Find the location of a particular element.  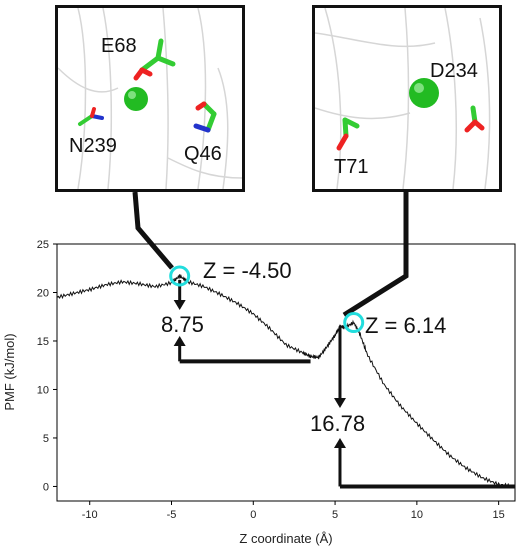

x-tick-label: 15 is located at coordinates (499, 515).